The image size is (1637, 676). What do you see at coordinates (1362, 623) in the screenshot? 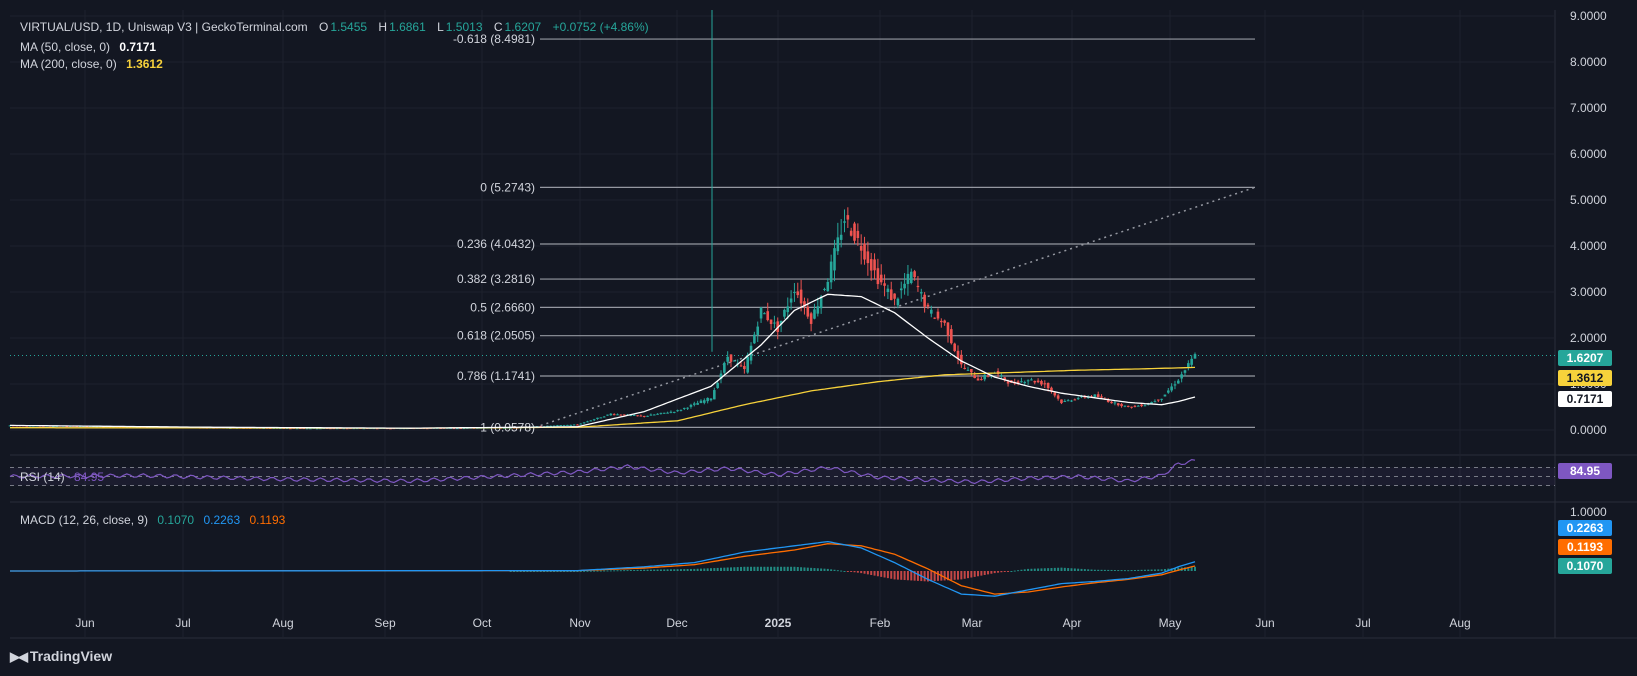
I see `x-tick-label: Jul` at bounding box center [1362, 623].